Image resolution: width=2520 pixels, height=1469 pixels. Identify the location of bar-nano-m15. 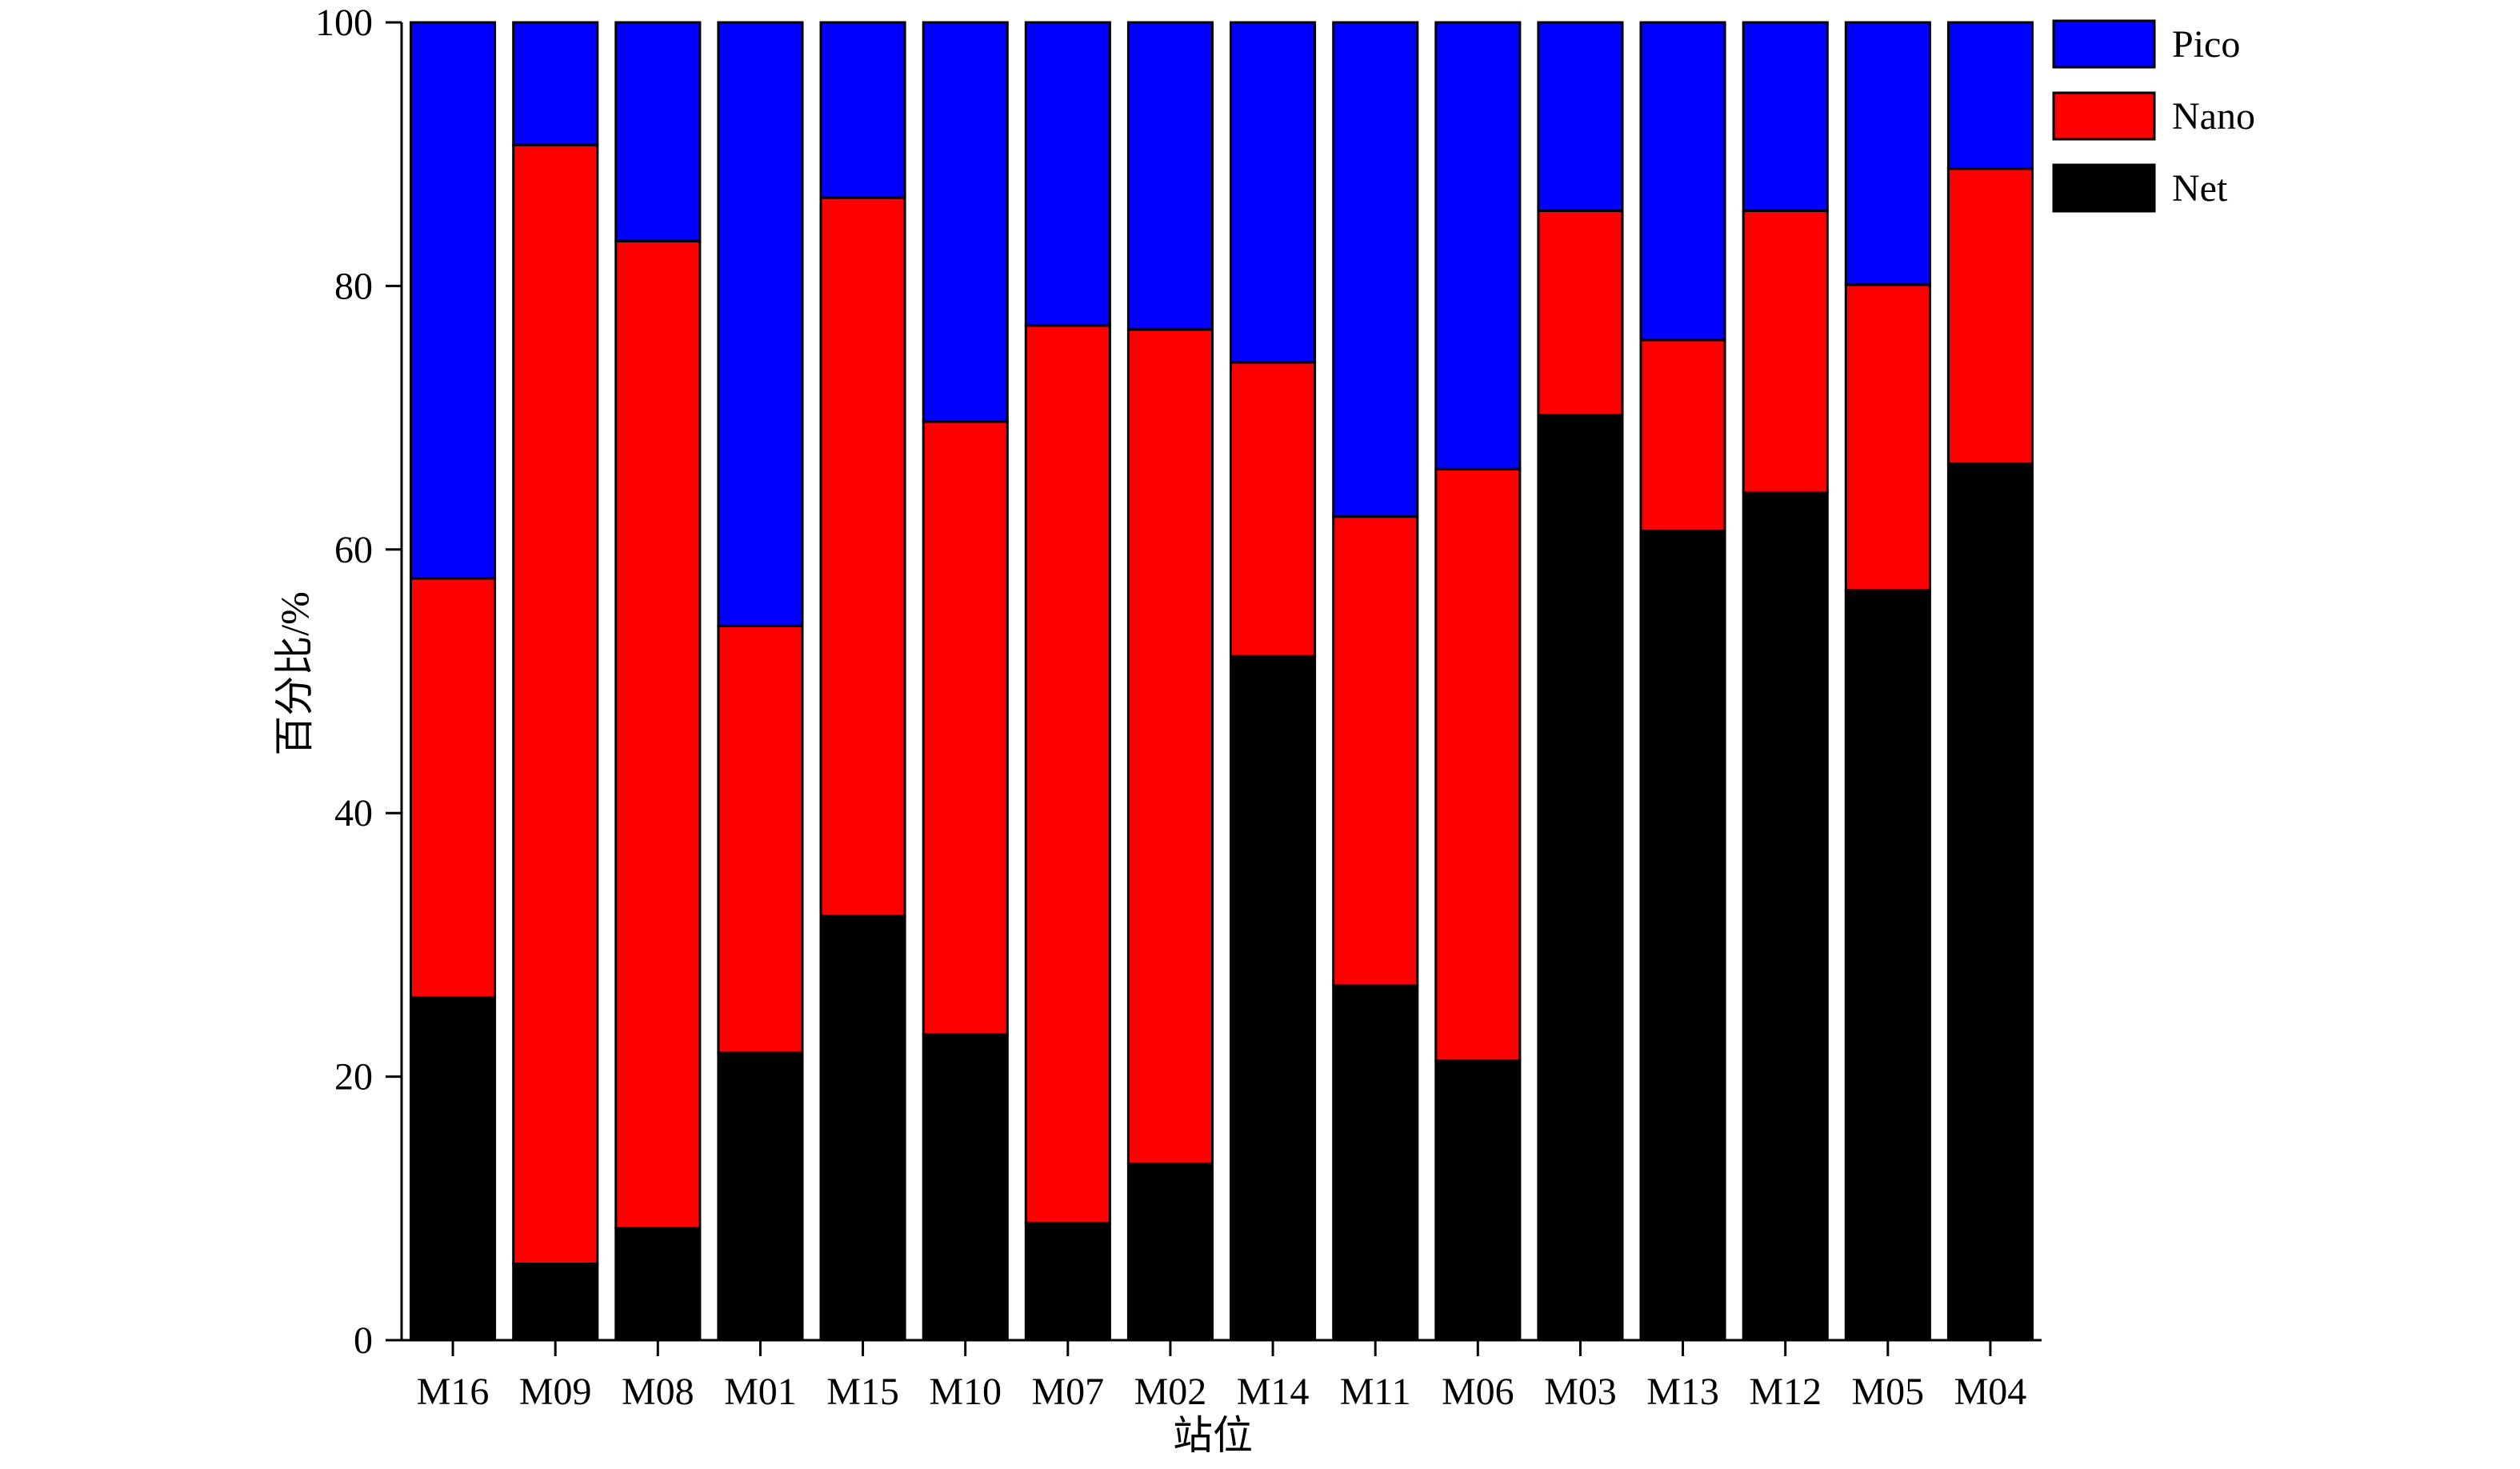
(862, 557).